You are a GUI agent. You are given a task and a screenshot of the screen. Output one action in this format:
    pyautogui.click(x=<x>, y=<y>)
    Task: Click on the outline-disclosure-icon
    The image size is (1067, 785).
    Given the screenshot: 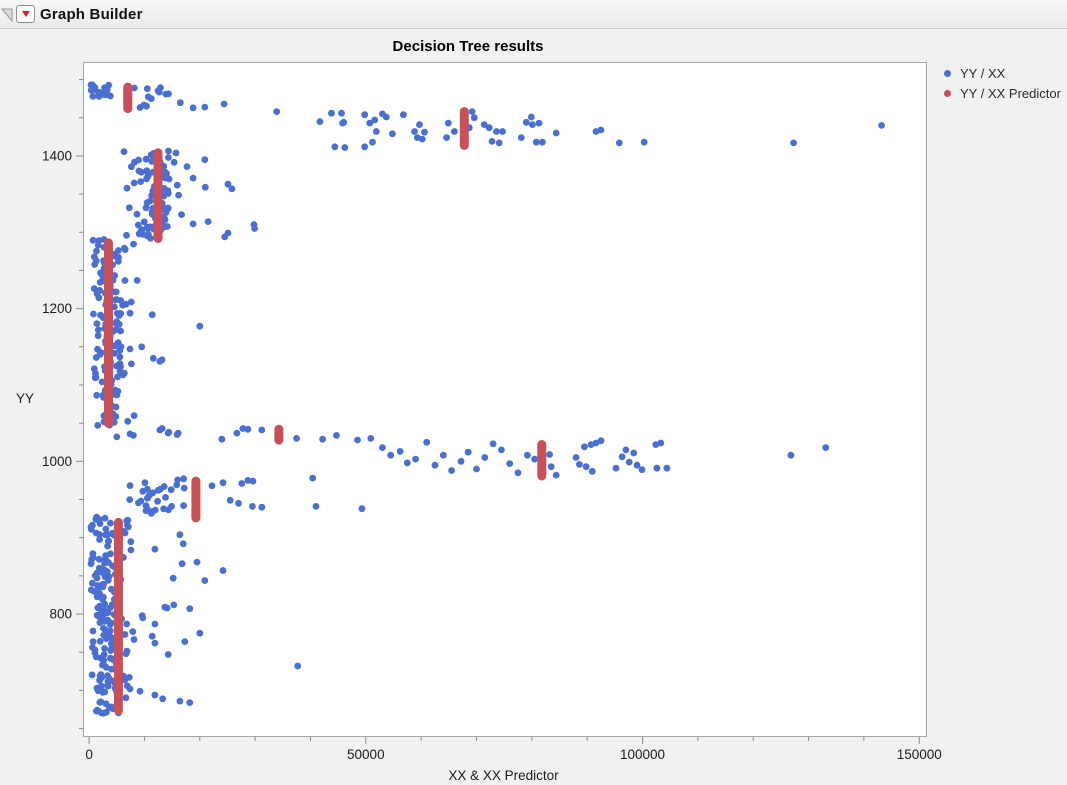 What is the action you would take?
    pyautogui.click(x=7, y=14)
    